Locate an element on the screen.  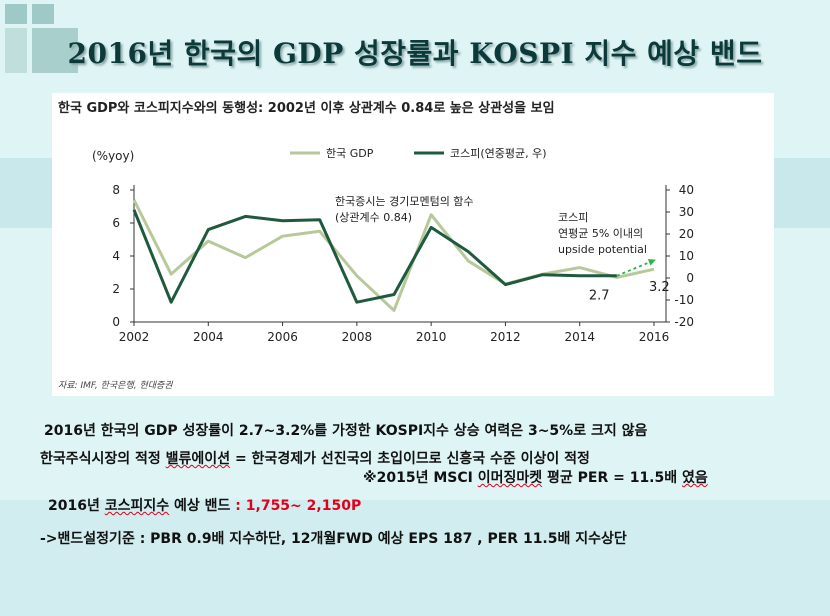
source-note: 자료: IMF, 한국은행, 현대증권 is located at coordinates (115, 386).